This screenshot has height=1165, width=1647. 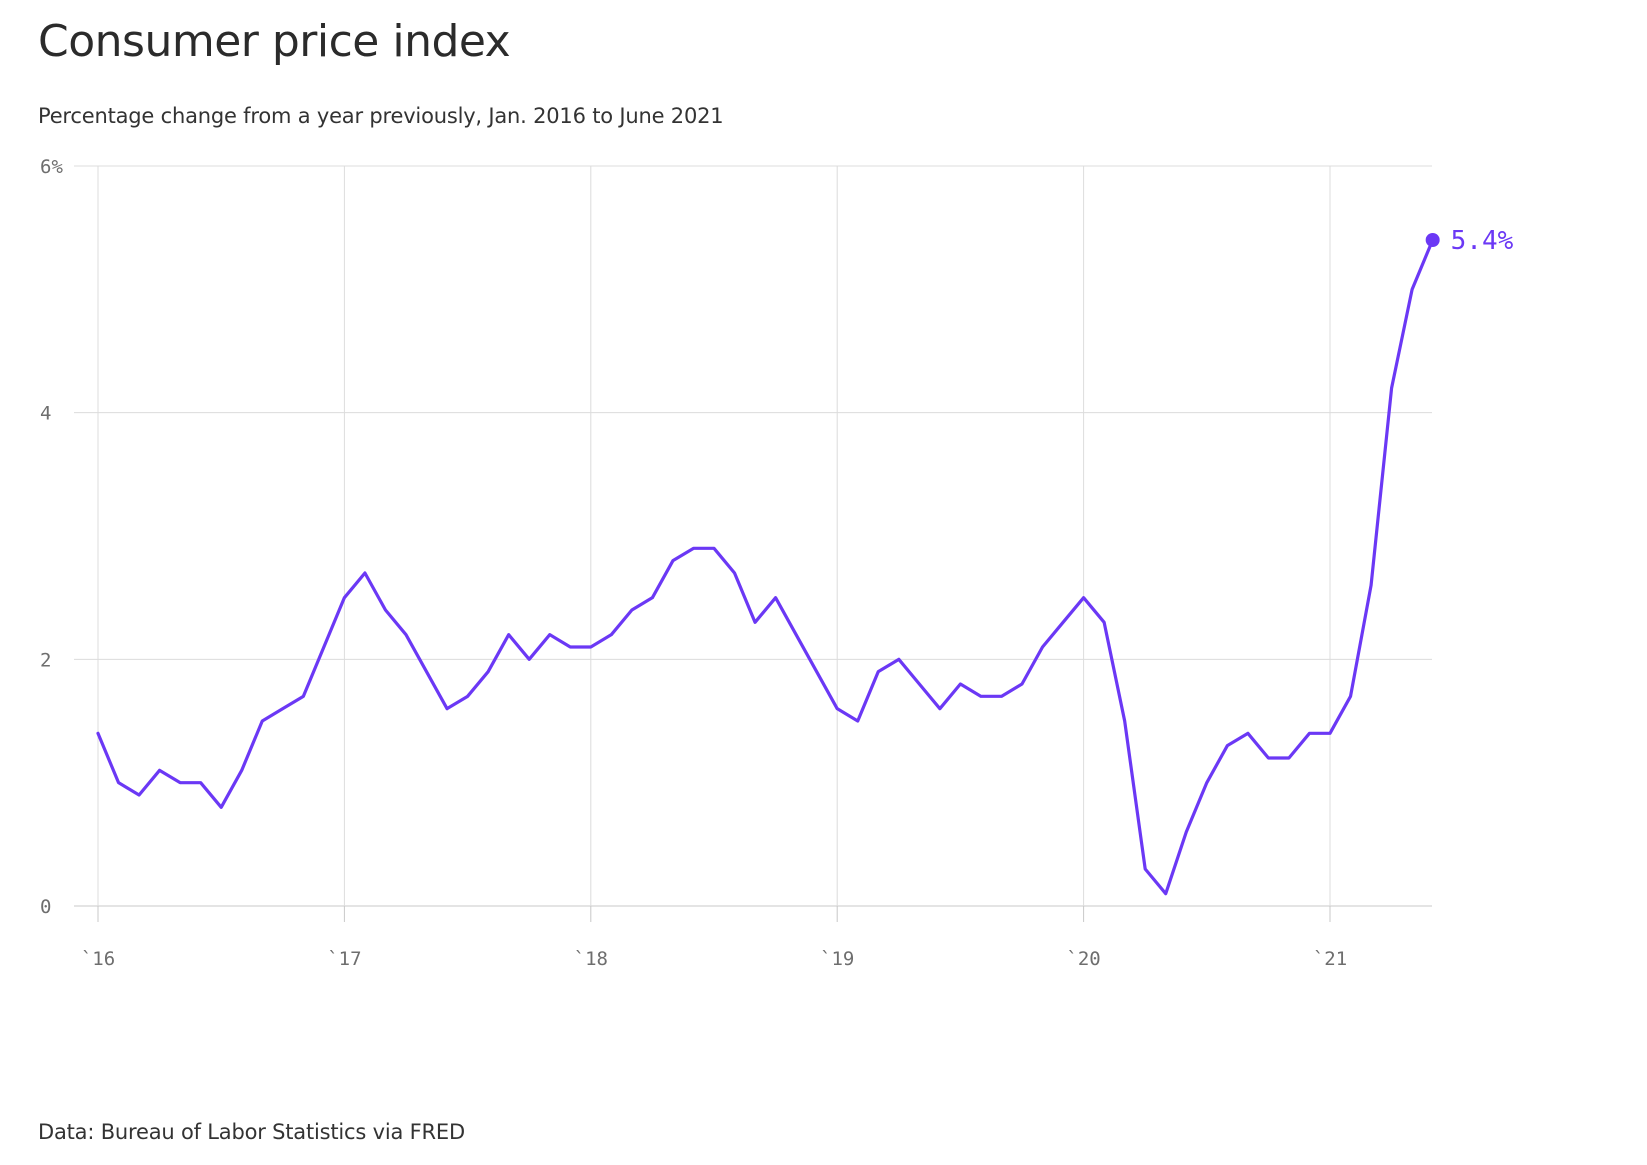 What do you see at coordinates (1482, 241) in the screenshot?
I see `end-value-label: 5.4%` at bounding box center [1482, 241].